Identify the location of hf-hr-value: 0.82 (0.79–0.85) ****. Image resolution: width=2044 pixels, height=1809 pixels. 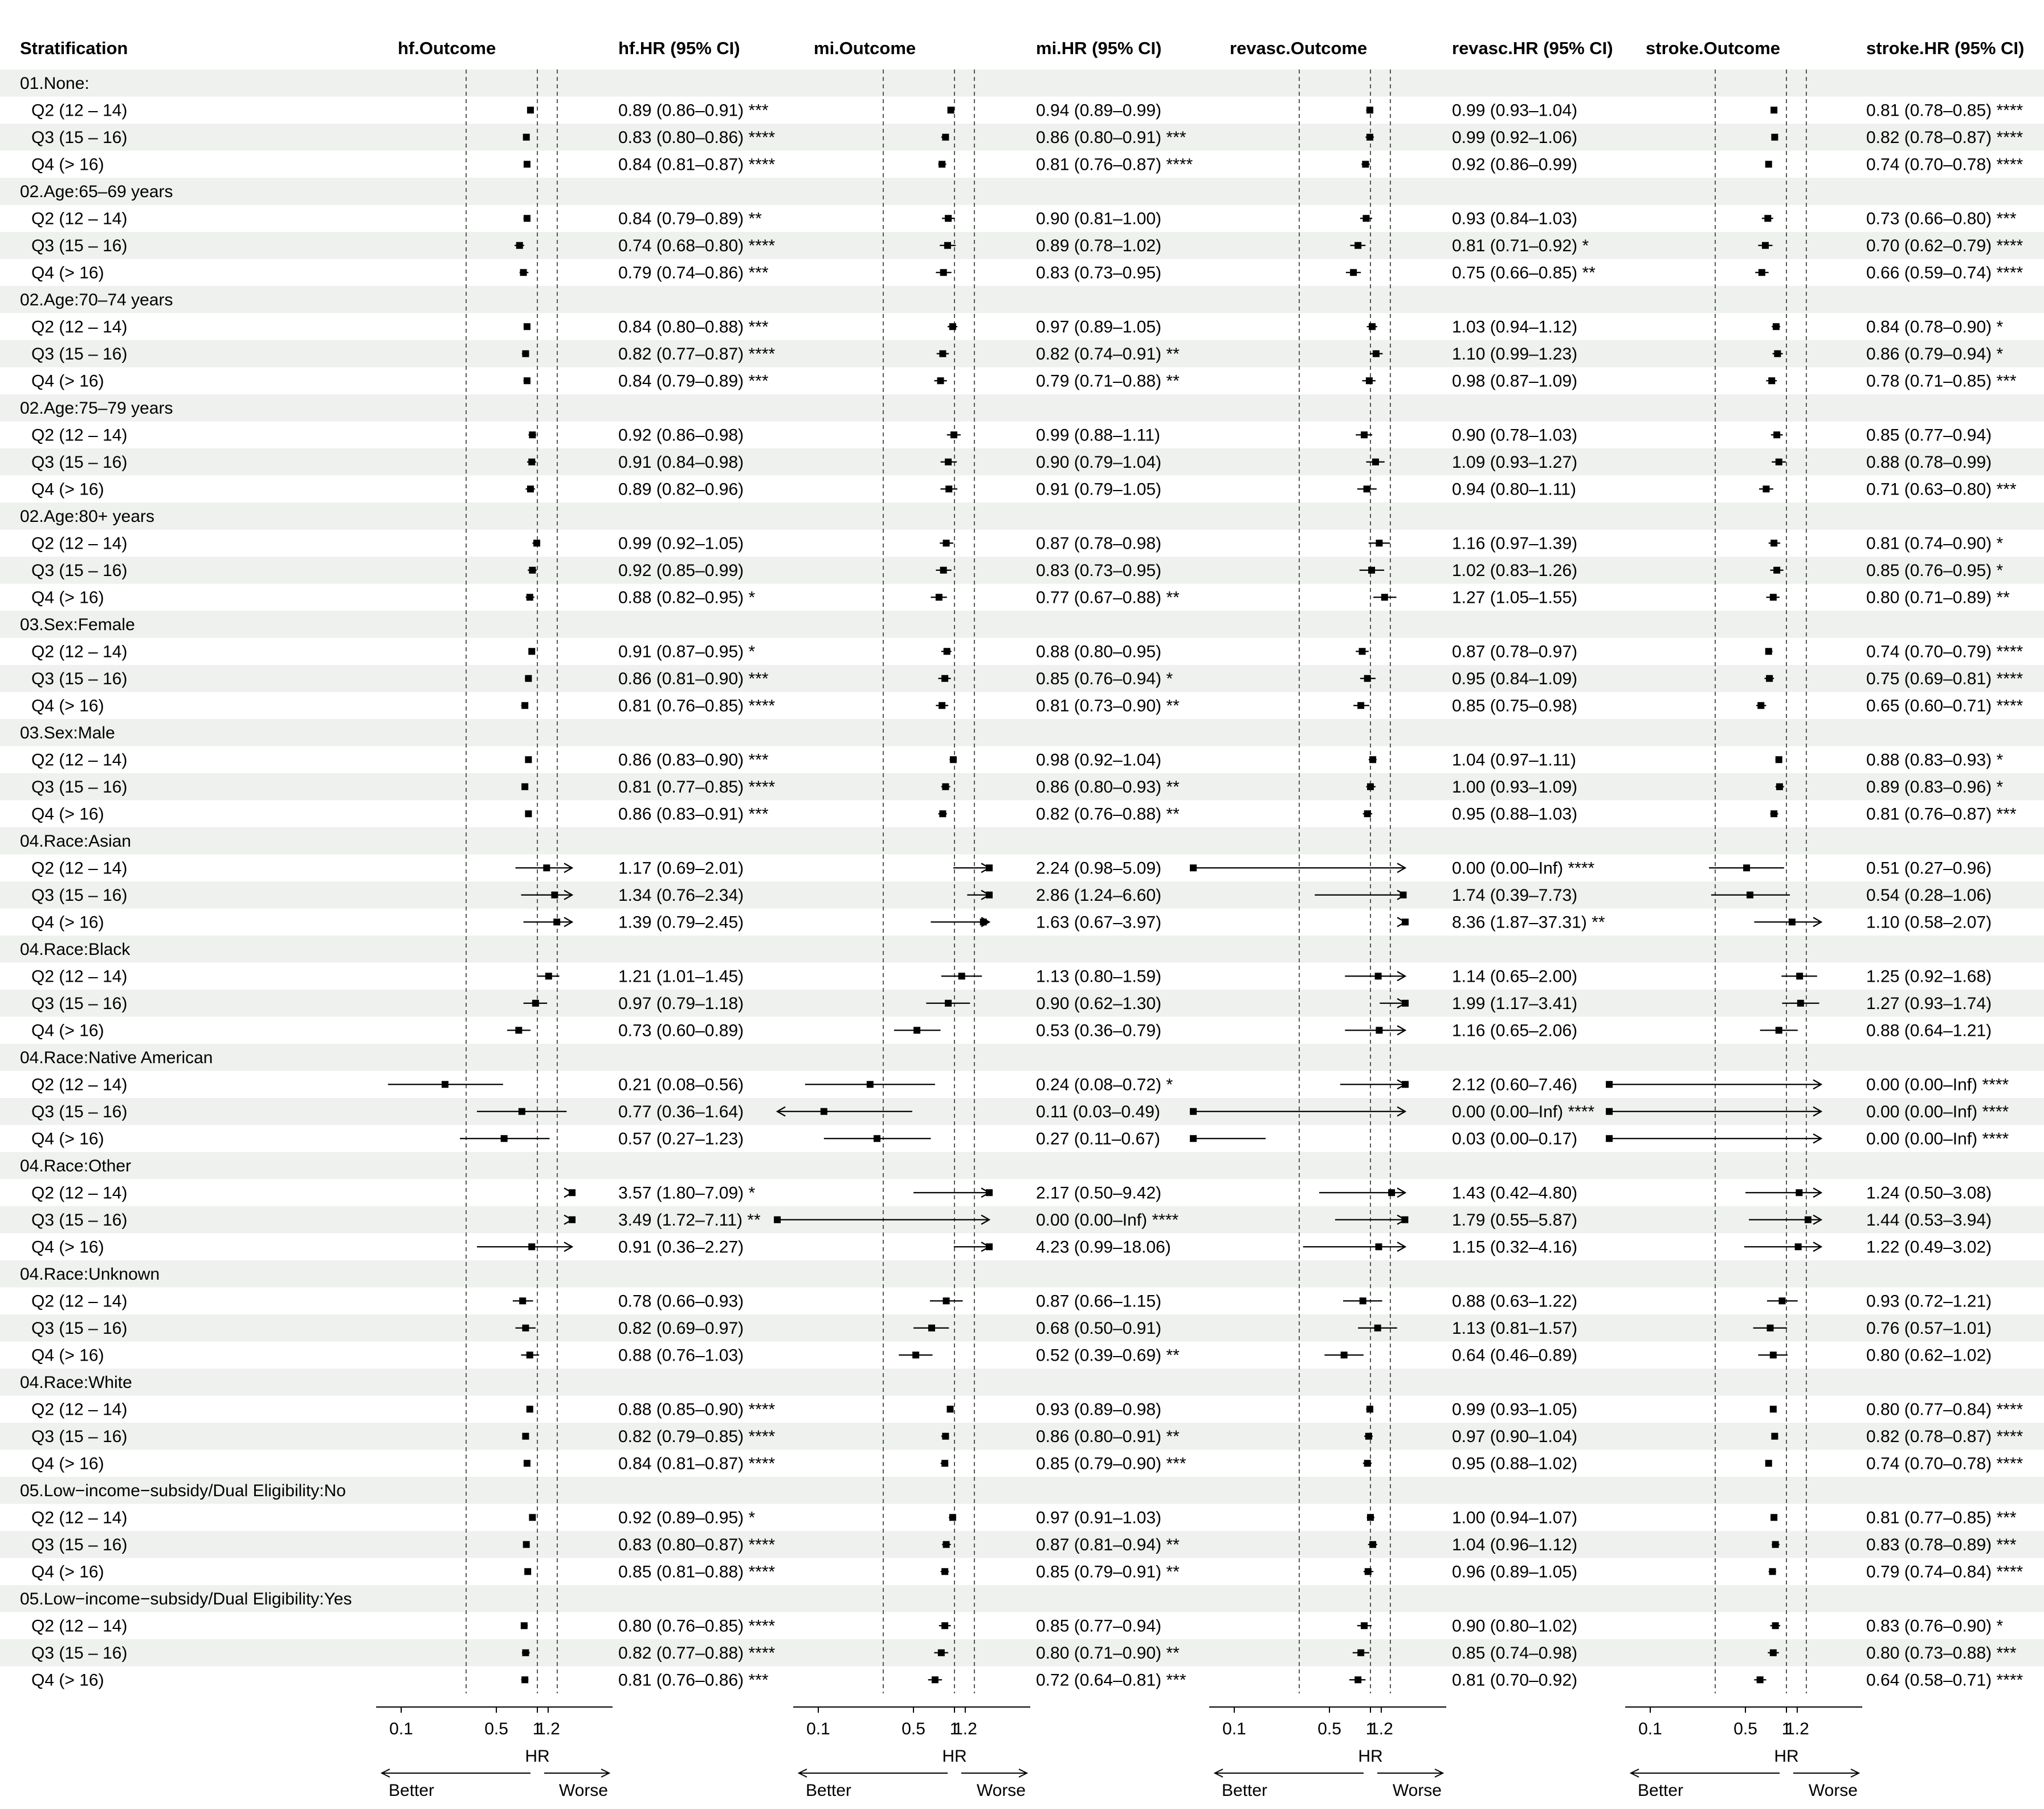
(697, 1436).